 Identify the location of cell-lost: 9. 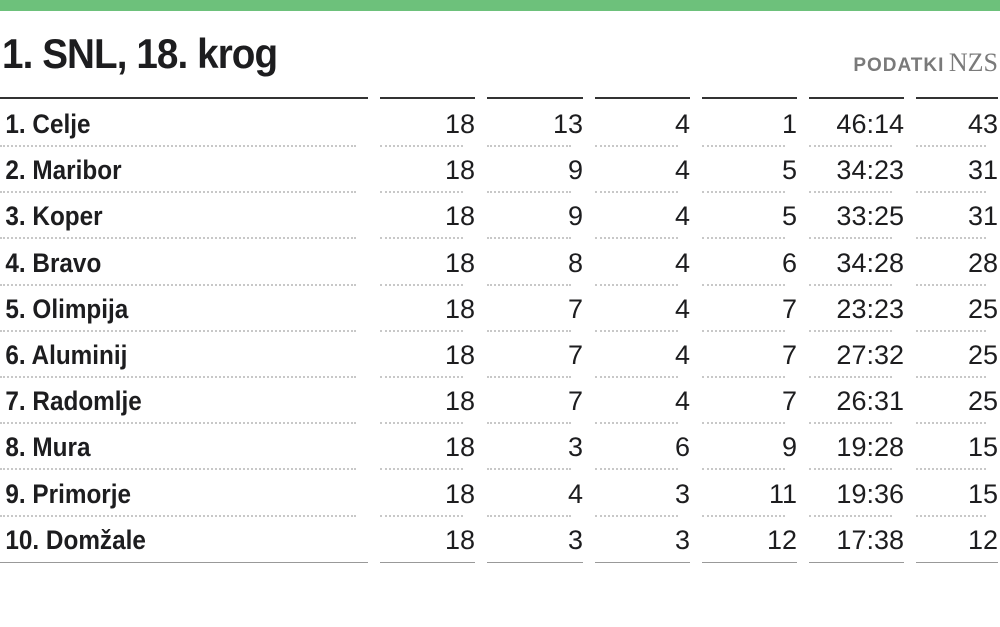
(789, 447).